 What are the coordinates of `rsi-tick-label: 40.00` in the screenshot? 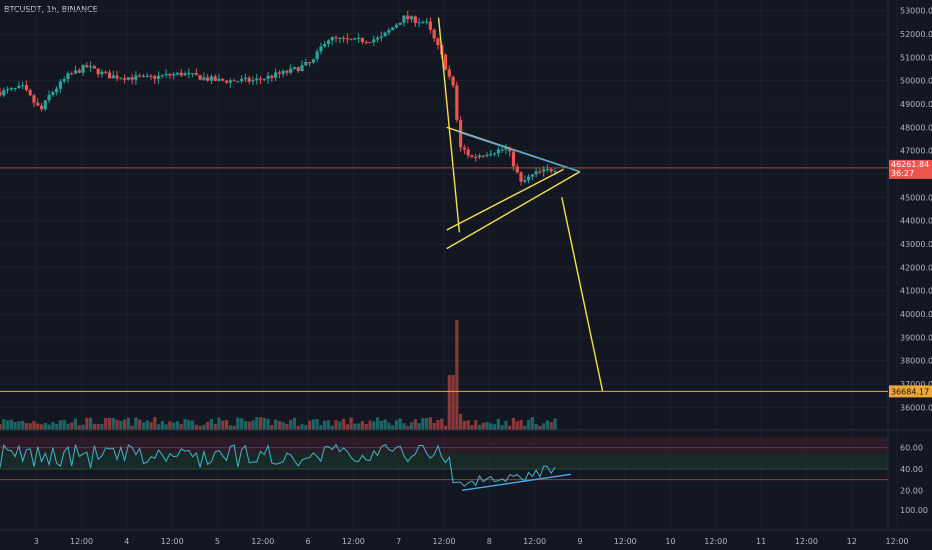 It's located at (911, 469).